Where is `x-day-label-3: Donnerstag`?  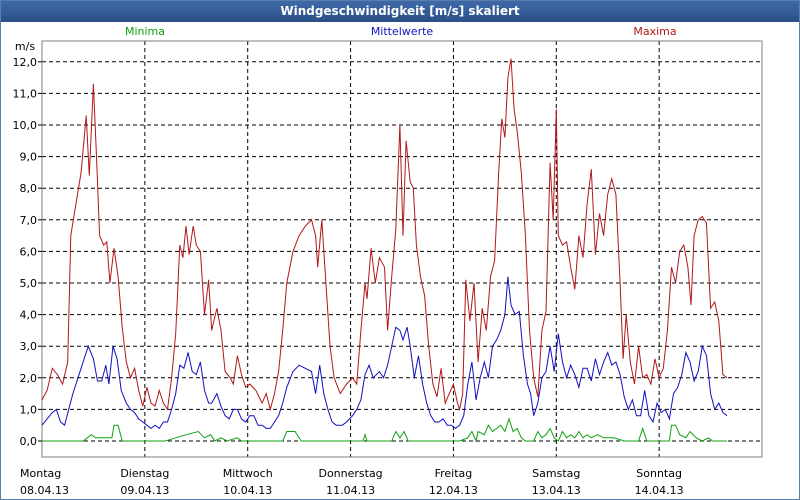
x-day-label-3: Donnerstag is located at coordinates (350, 473).